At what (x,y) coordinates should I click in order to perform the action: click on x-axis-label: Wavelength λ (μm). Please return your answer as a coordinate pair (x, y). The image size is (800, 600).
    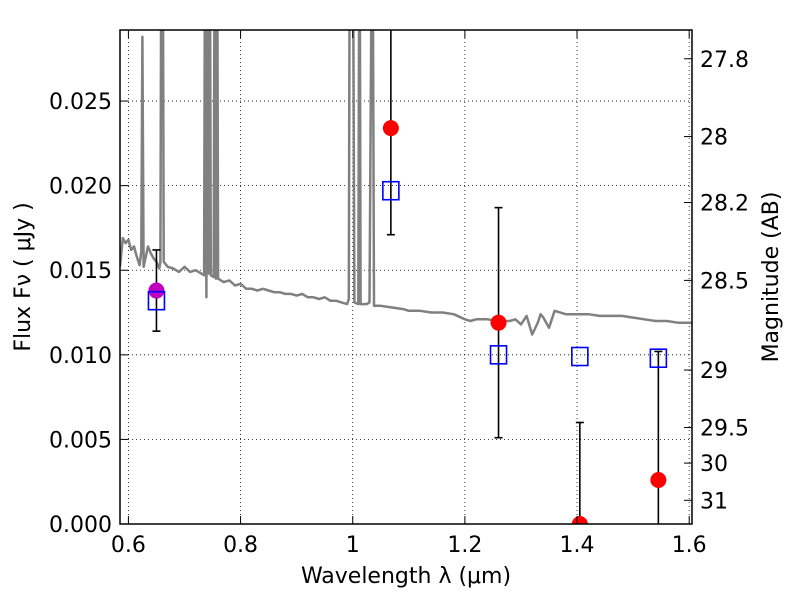
    Looking at the image, I should click on (406, 576).